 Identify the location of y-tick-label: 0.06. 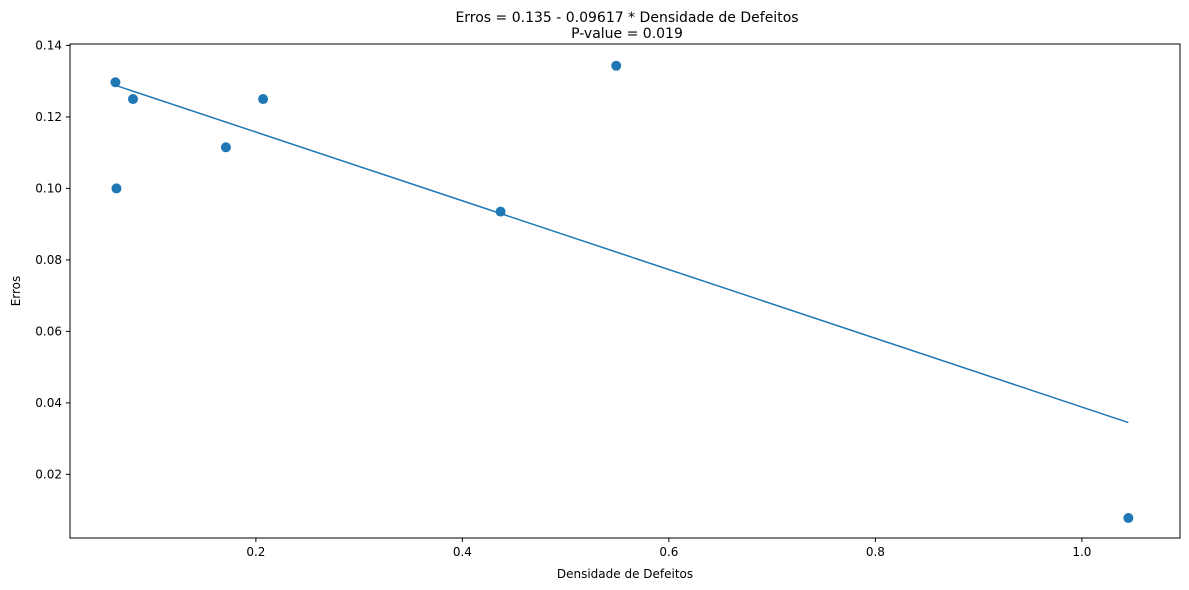
(48, 331).